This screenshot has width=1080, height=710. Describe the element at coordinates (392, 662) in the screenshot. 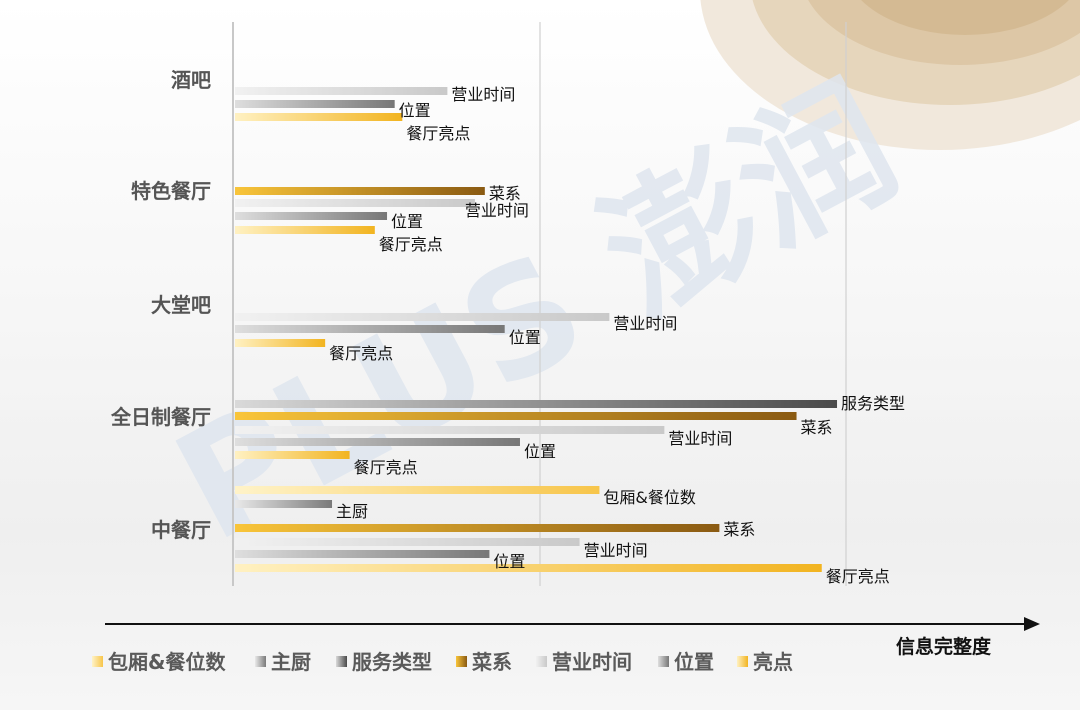

I see `legend-label: 服务类型` at that location.